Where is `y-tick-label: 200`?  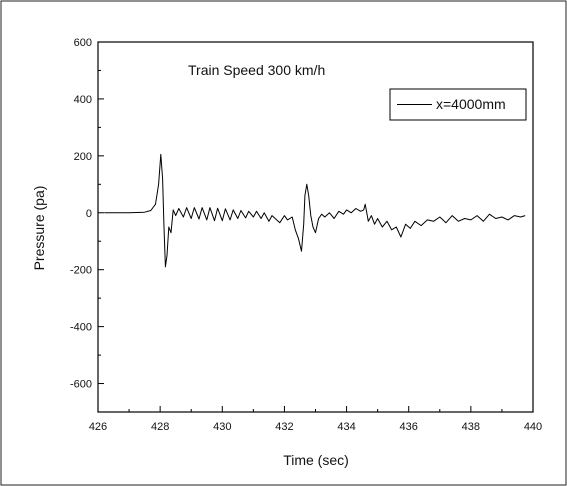 y-tick-label: 200 is located at coordinates (83, 157).